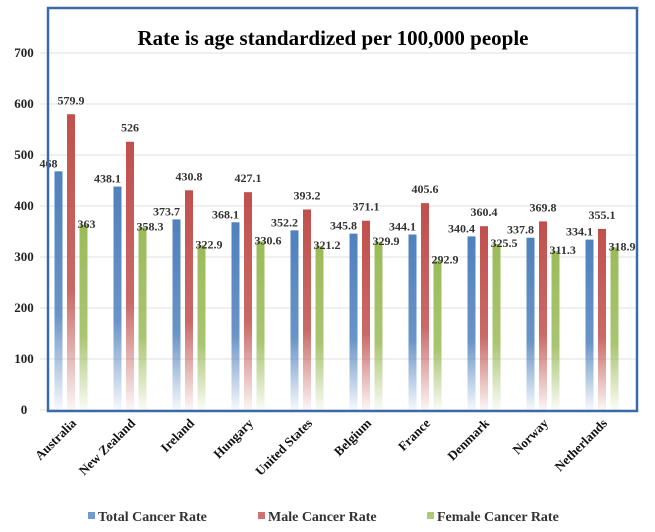 The height and width of the screenshot is (532, 655). I want to click on data-label: 345.8, so click(343, 226).